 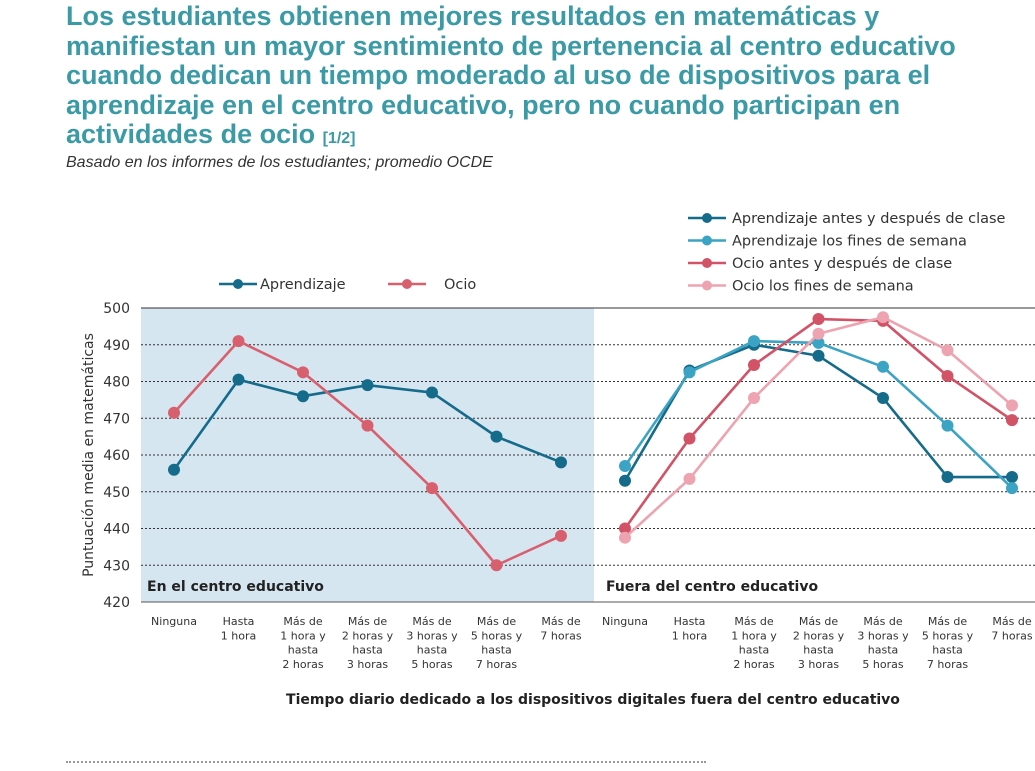 What do you see at coordinates (89, 455) in the screenshot?
I see `y-axis-title: Puntuación media en matemáticas` at bounding box center [89, 455].